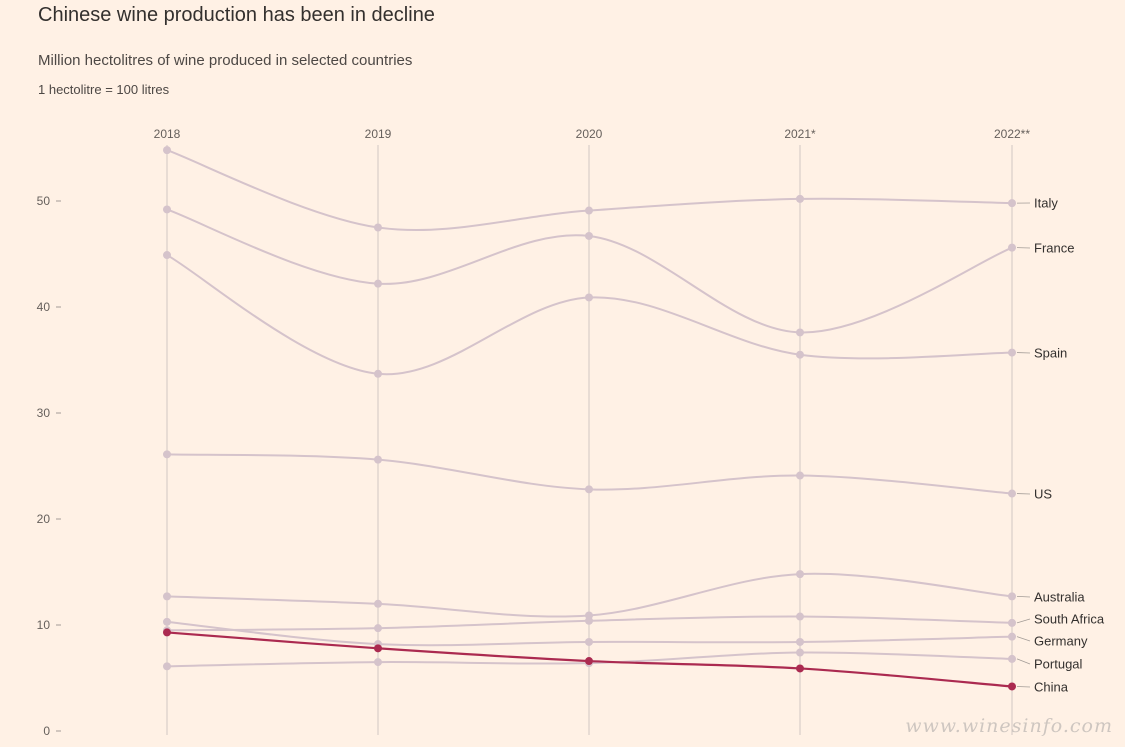 This screenshot has height=747, width=1125. What do you see at coordinates (44, 625) in the screenshot?
I see `y-tick-label: 10` at bounding box center [44, 625].